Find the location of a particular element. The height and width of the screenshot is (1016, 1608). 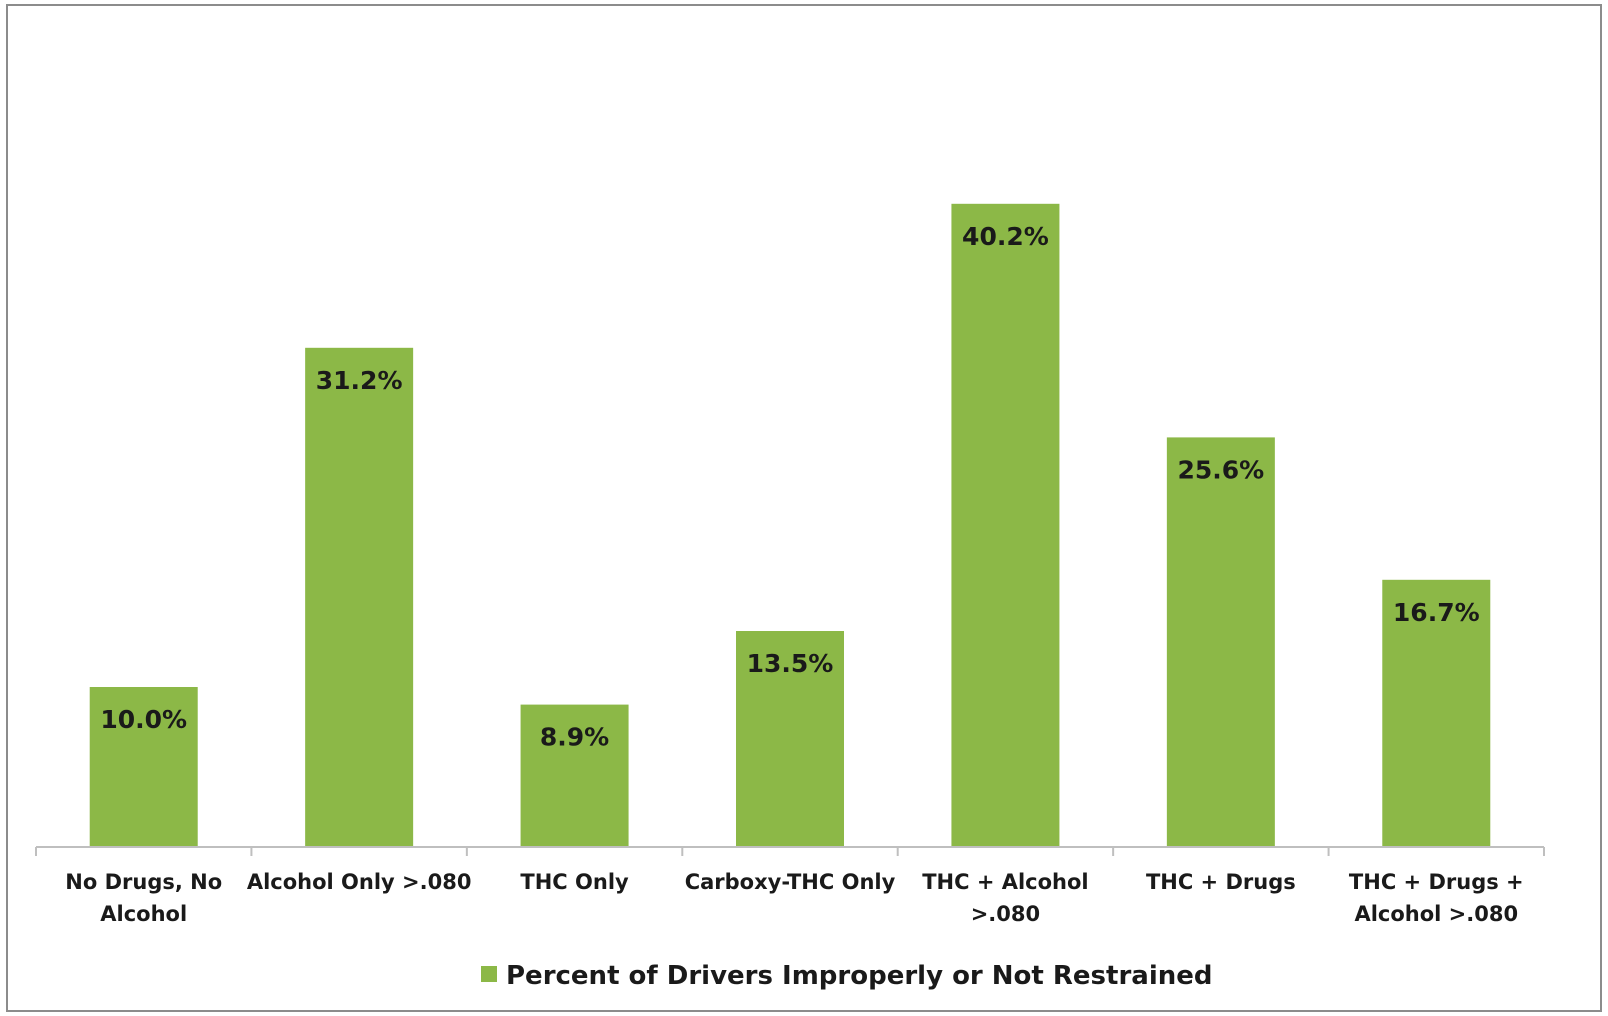

x-axis-ticks is located at coordinates (790, 851).